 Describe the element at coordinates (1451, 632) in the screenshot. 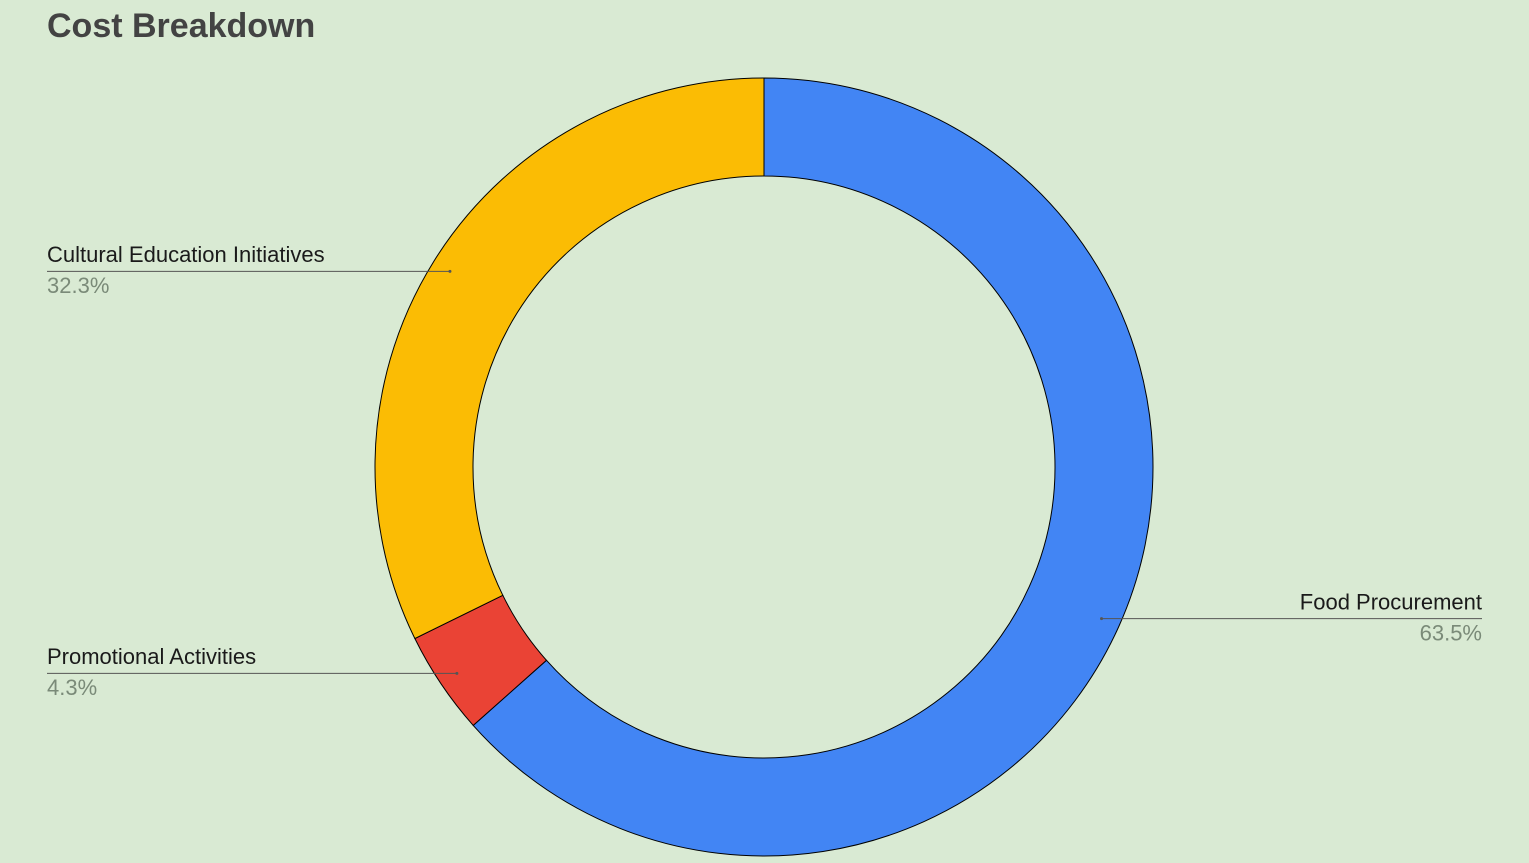

I see `slice-value-label: 63.5%` at that location.